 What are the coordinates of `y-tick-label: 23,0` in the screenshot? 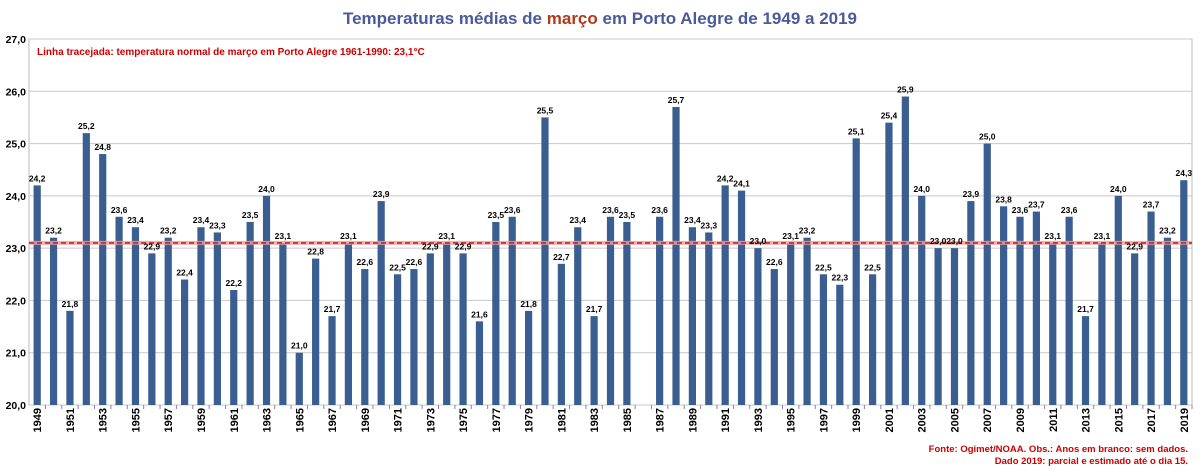 It's located at (16, 249).